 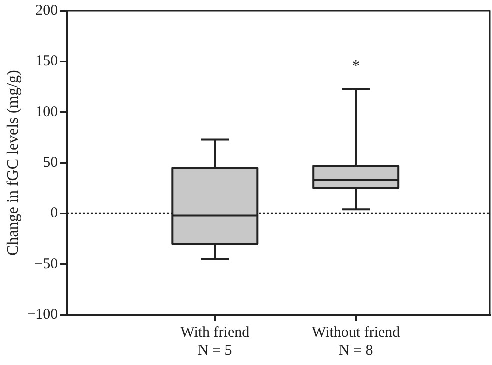 What do you see at coordinates (42, 314) in the screenshot?
I see `y-tick-label: −100` at bounding box center [42, 314].